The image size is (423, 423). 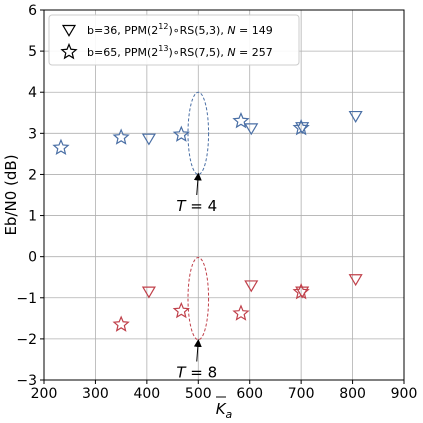 I want to click on x-tick-label: 600, so click(x=249, y=394).